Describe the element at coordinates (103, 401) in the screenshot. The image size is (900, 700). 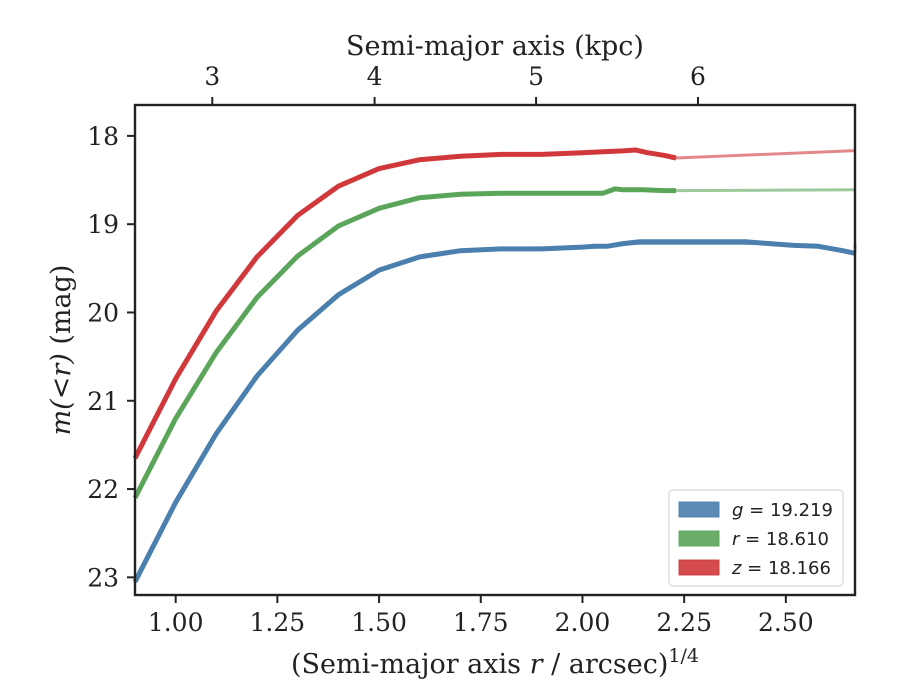
I see `y-tick-label: 21` at that location.